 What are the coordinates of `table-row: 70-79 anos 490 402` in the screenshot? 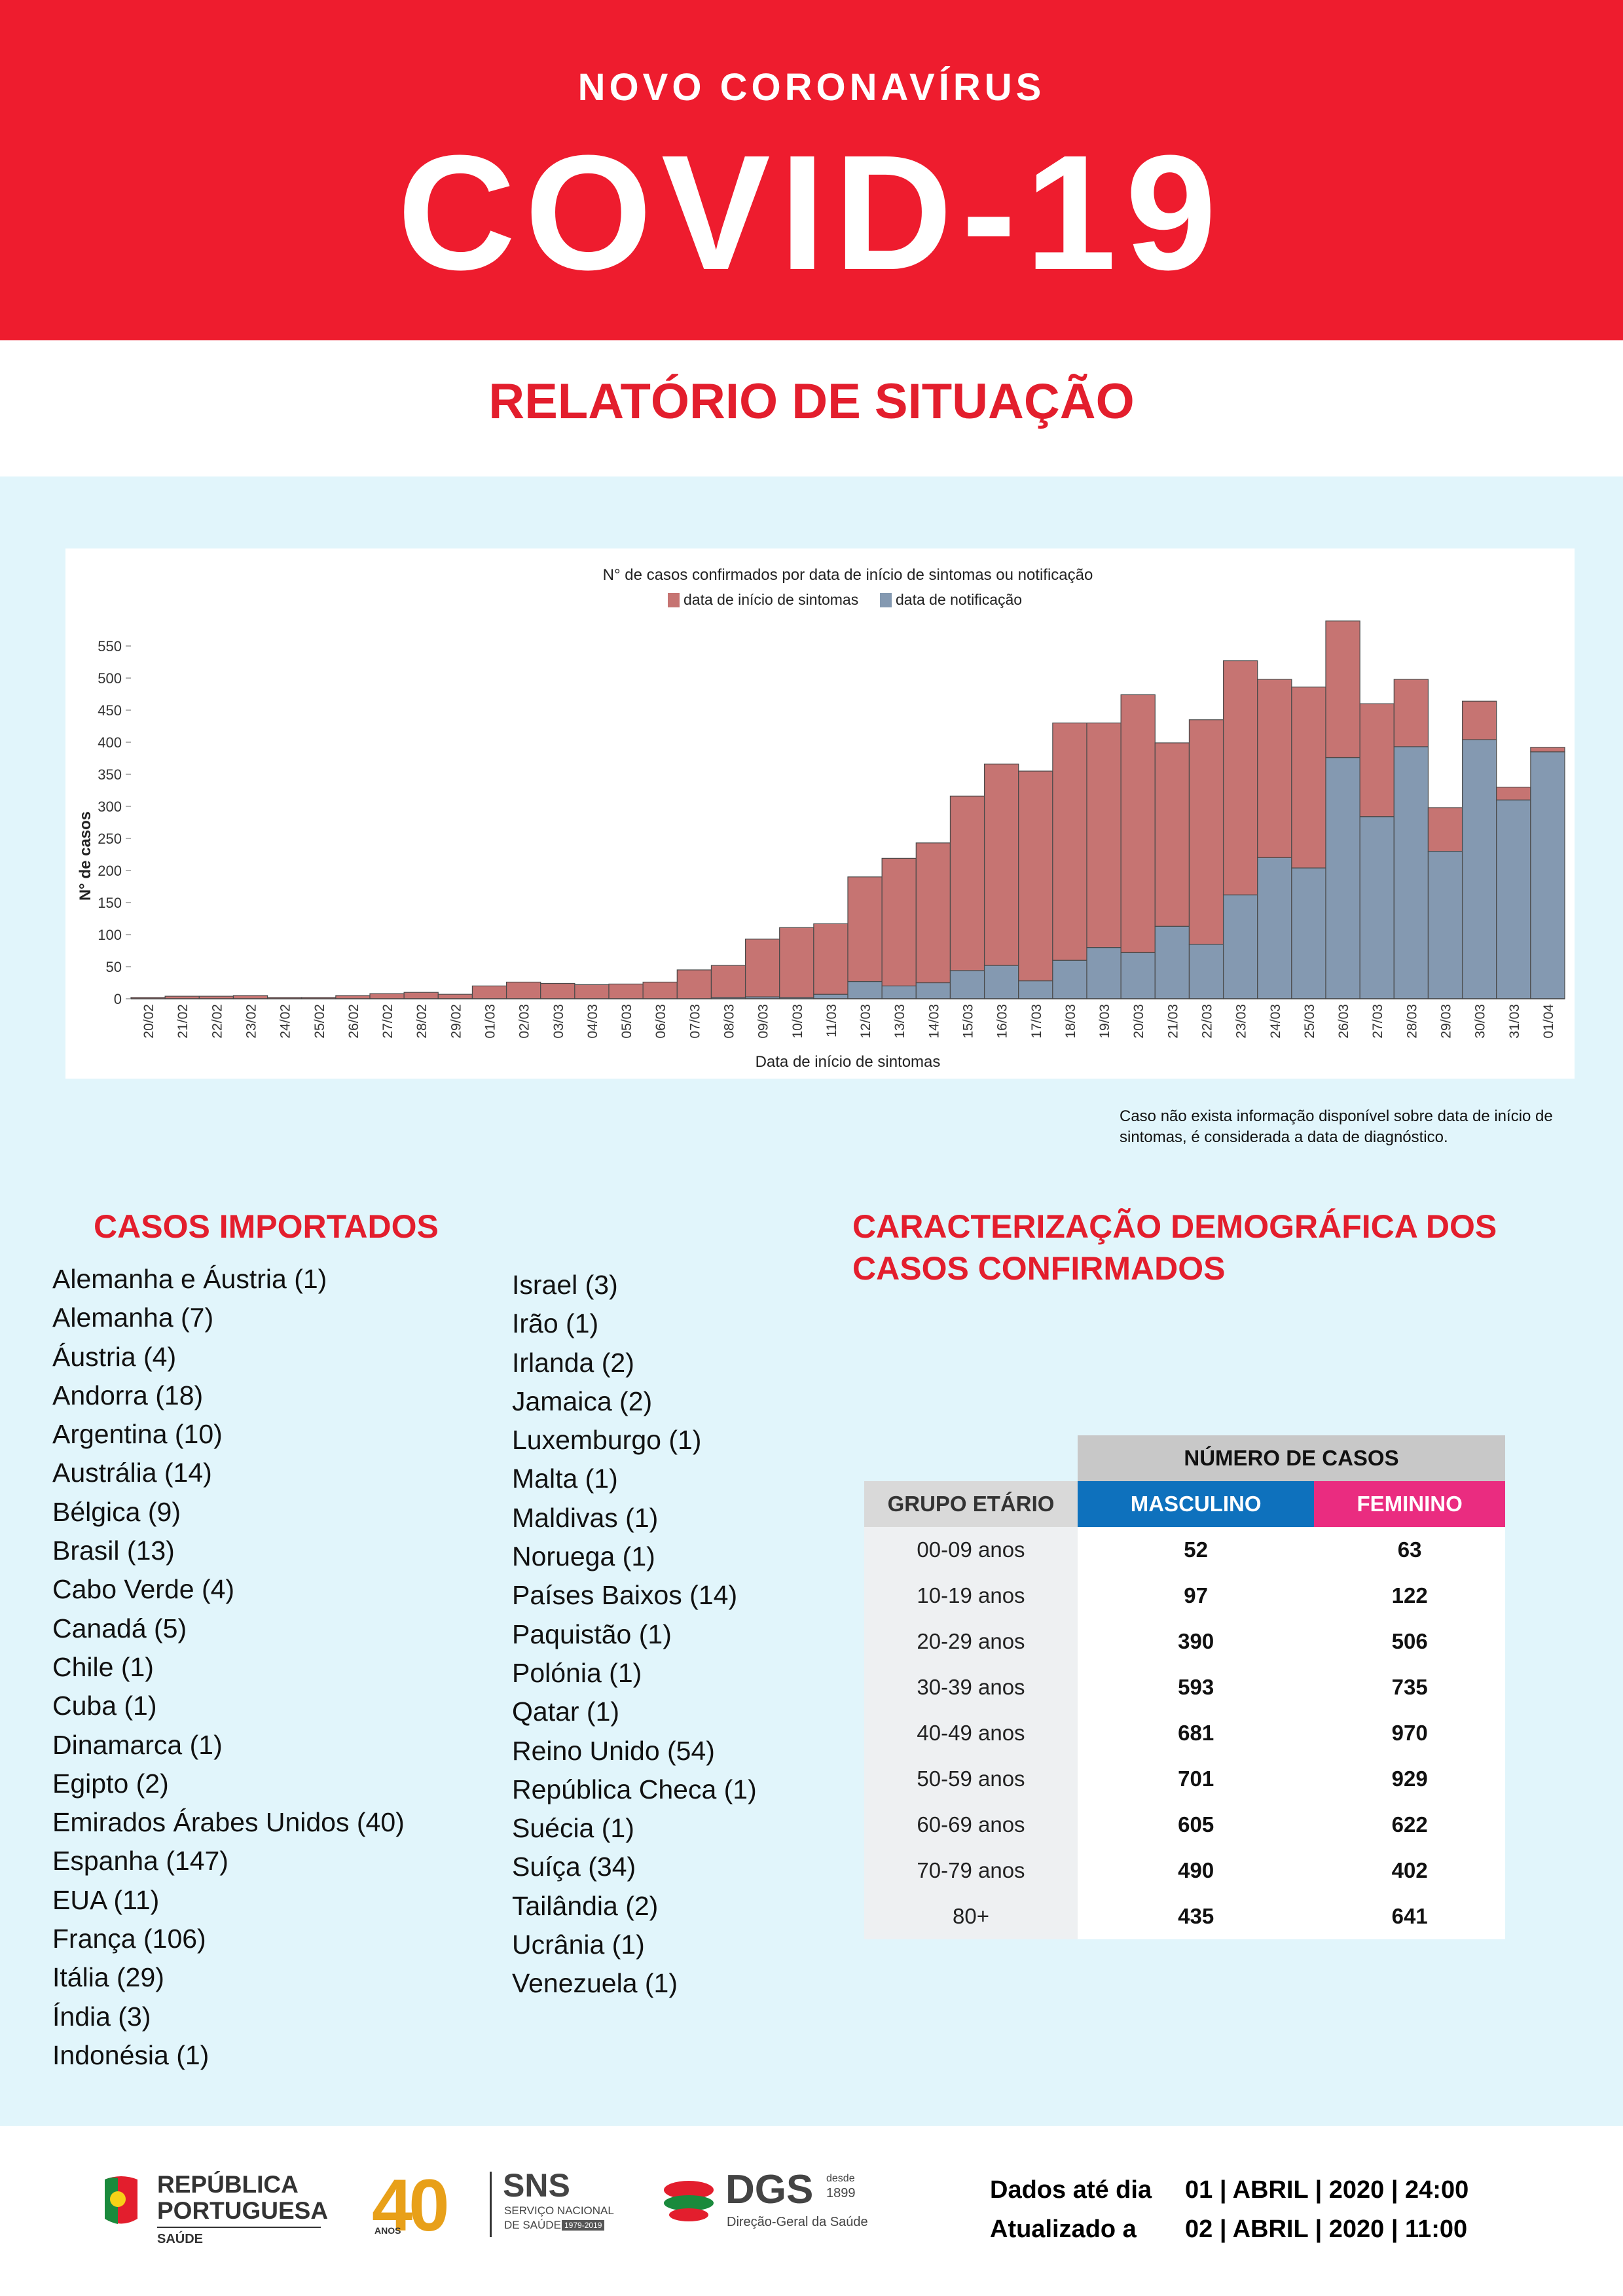 It's located at (1184, 1870).